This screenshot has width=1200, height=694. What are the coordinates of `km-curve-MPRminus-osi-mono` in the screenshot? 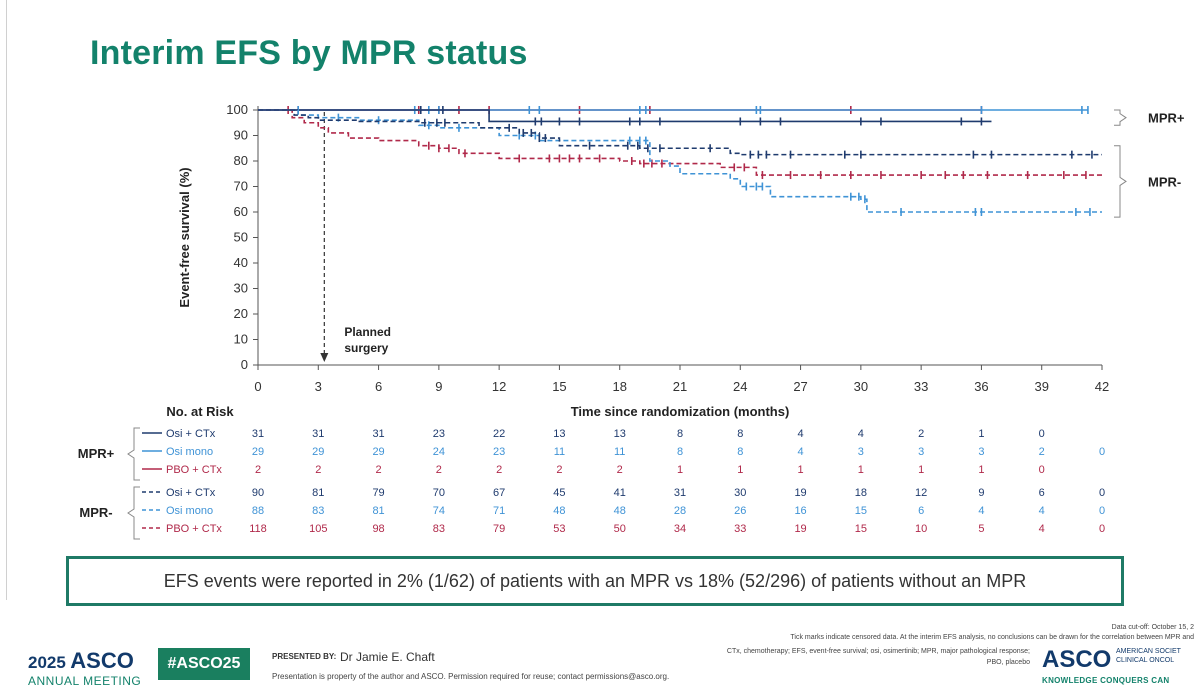 It's located at (680, 161).